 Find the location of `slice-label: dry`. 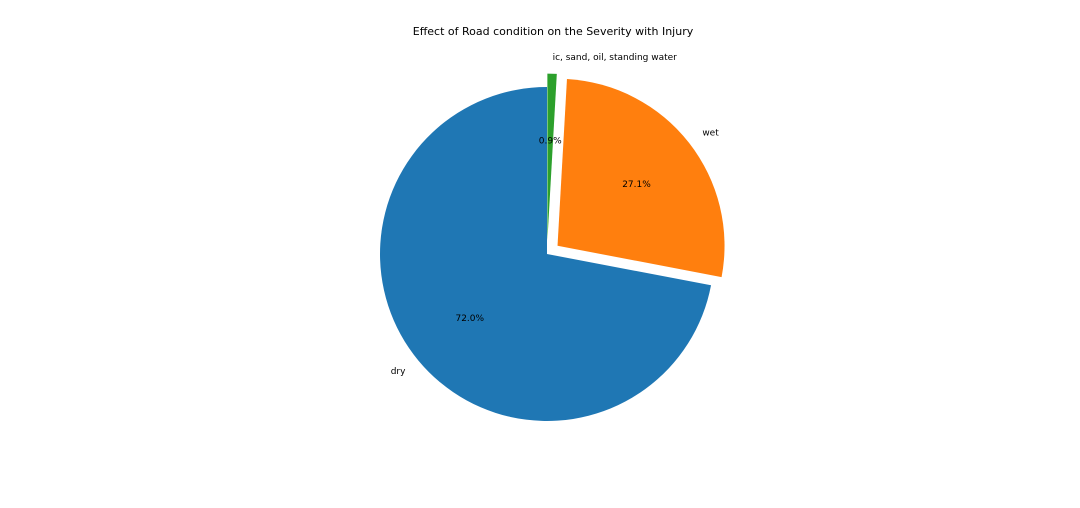

slice-label: dry is located at coordinates (398, 372).